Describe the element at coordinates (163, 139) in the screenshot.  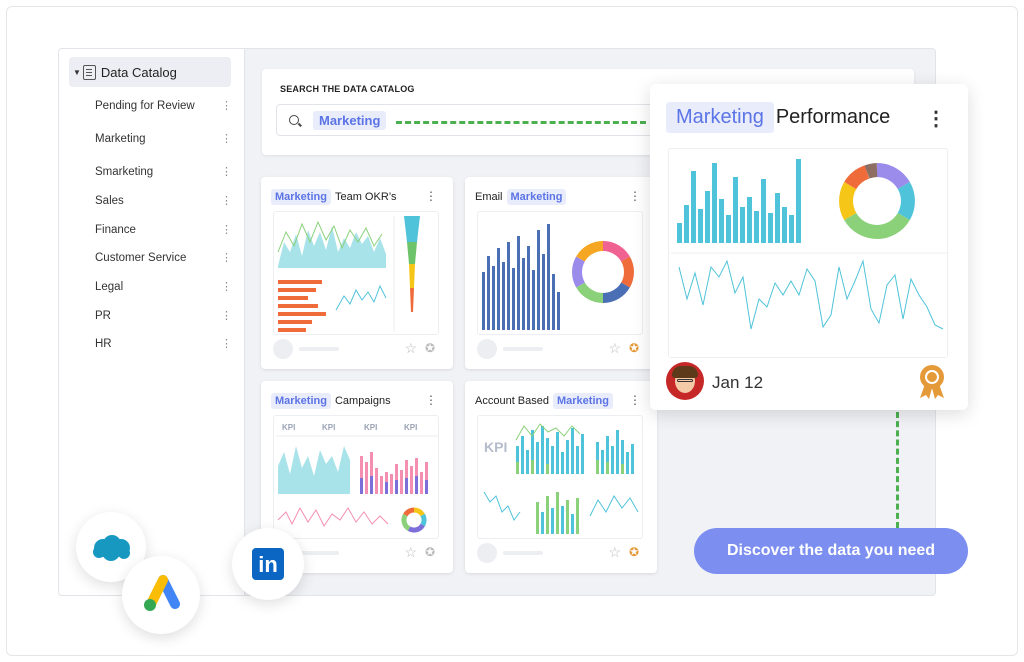
I see `sidebar-item-marketing: Marketing ⋮` at that location.